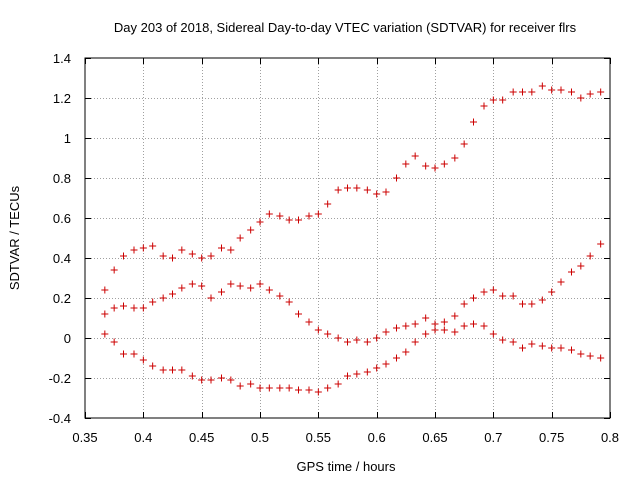 Image resolution: width=640 pixels, height=480 pixels. What do you see at coordinates (62, 98) in the screenshot?
I see `y-tick-label: 1.2` at bounding box center [62, 98].